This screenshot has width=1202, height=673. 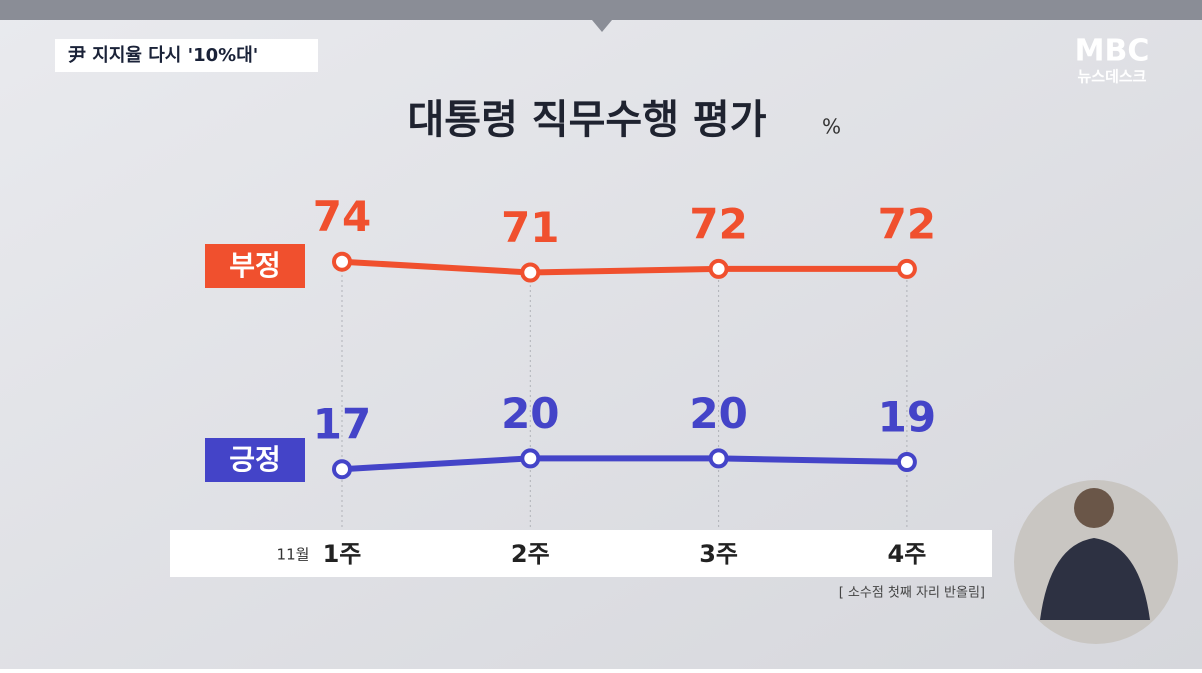 I want to click on x-axis-band, so click(x=581, y=553).